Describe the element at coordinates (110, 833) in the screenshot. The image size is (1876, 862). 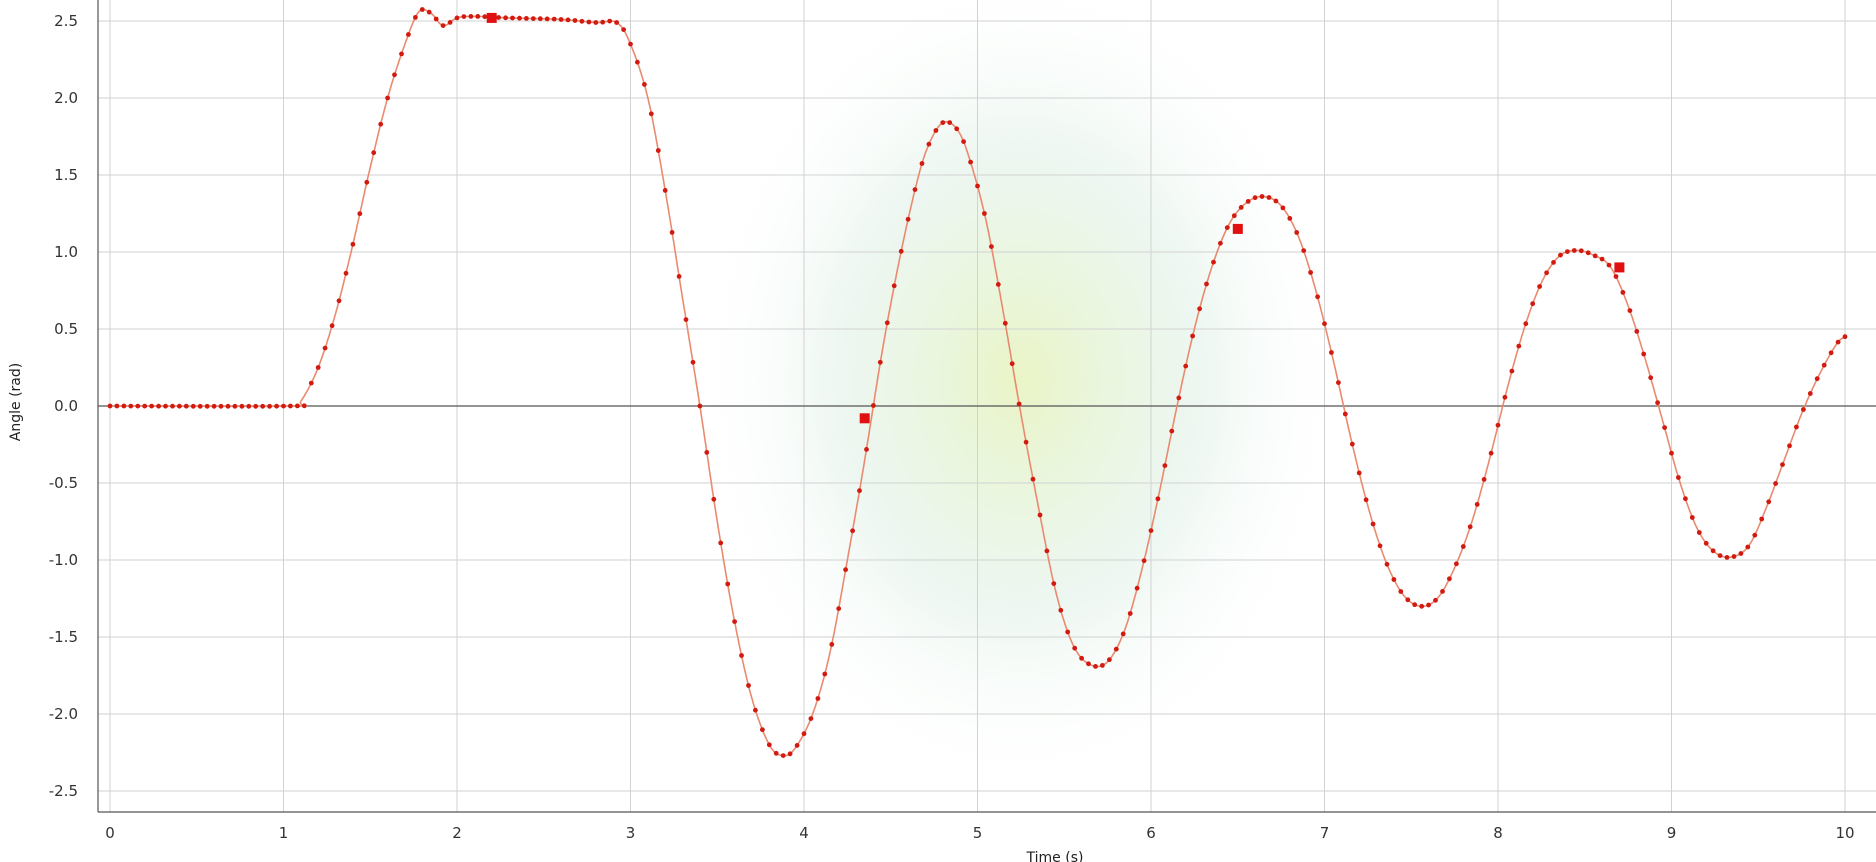
I see `x-tick-label-0: 0` at that location.